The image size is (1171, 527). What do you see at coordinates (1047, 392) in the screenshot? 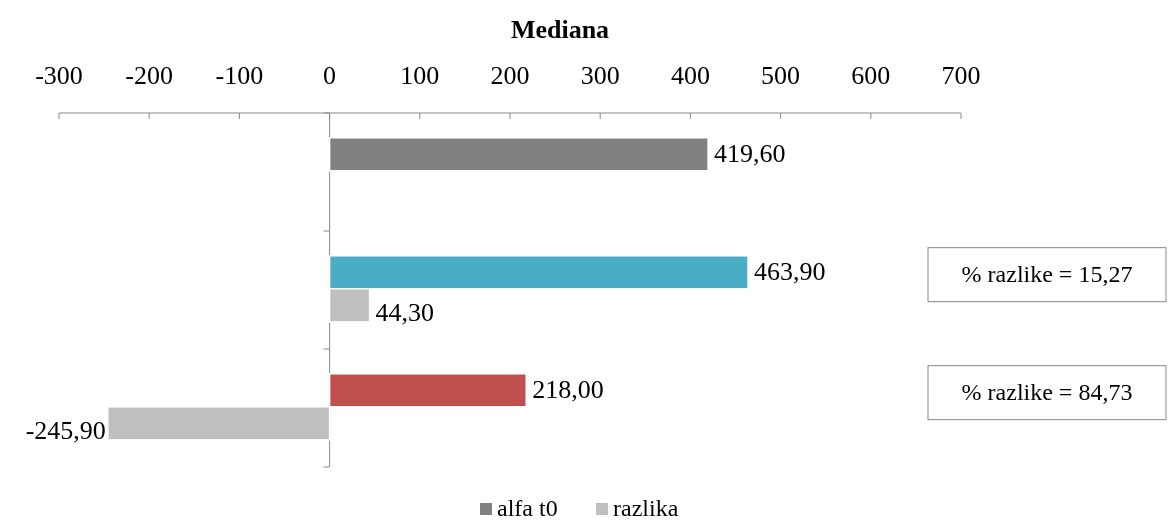
I see `text: % razlike = 84,73` at bounding box center [1047, 392].